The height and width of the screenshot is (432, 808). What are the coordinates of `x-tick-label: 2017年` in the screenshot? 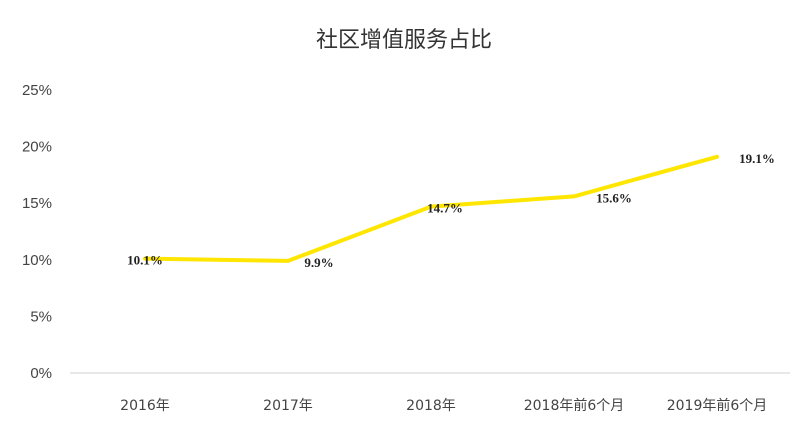 It's located at (288, 406).